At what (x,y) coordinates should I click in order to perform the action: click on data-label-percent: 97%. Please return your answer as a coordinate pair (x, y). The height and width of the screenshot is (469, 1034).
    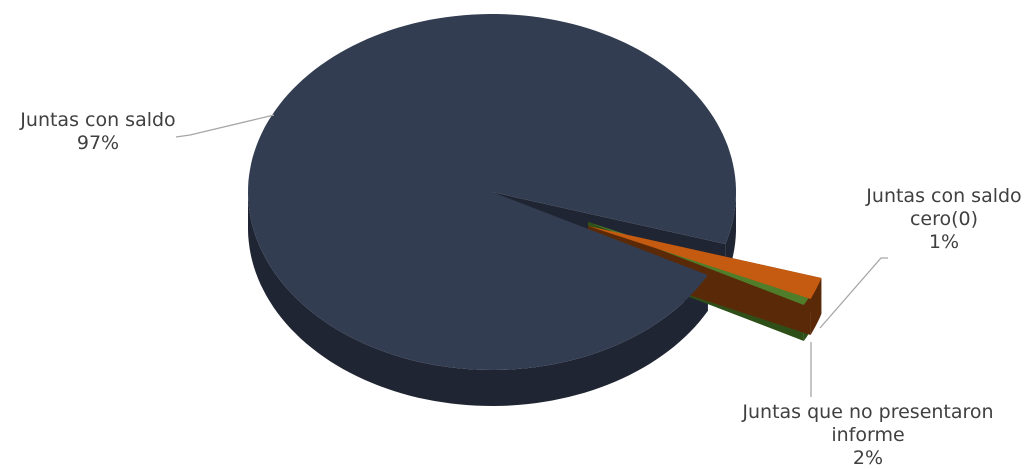
    Looking at the image, I should click on (98, 143).